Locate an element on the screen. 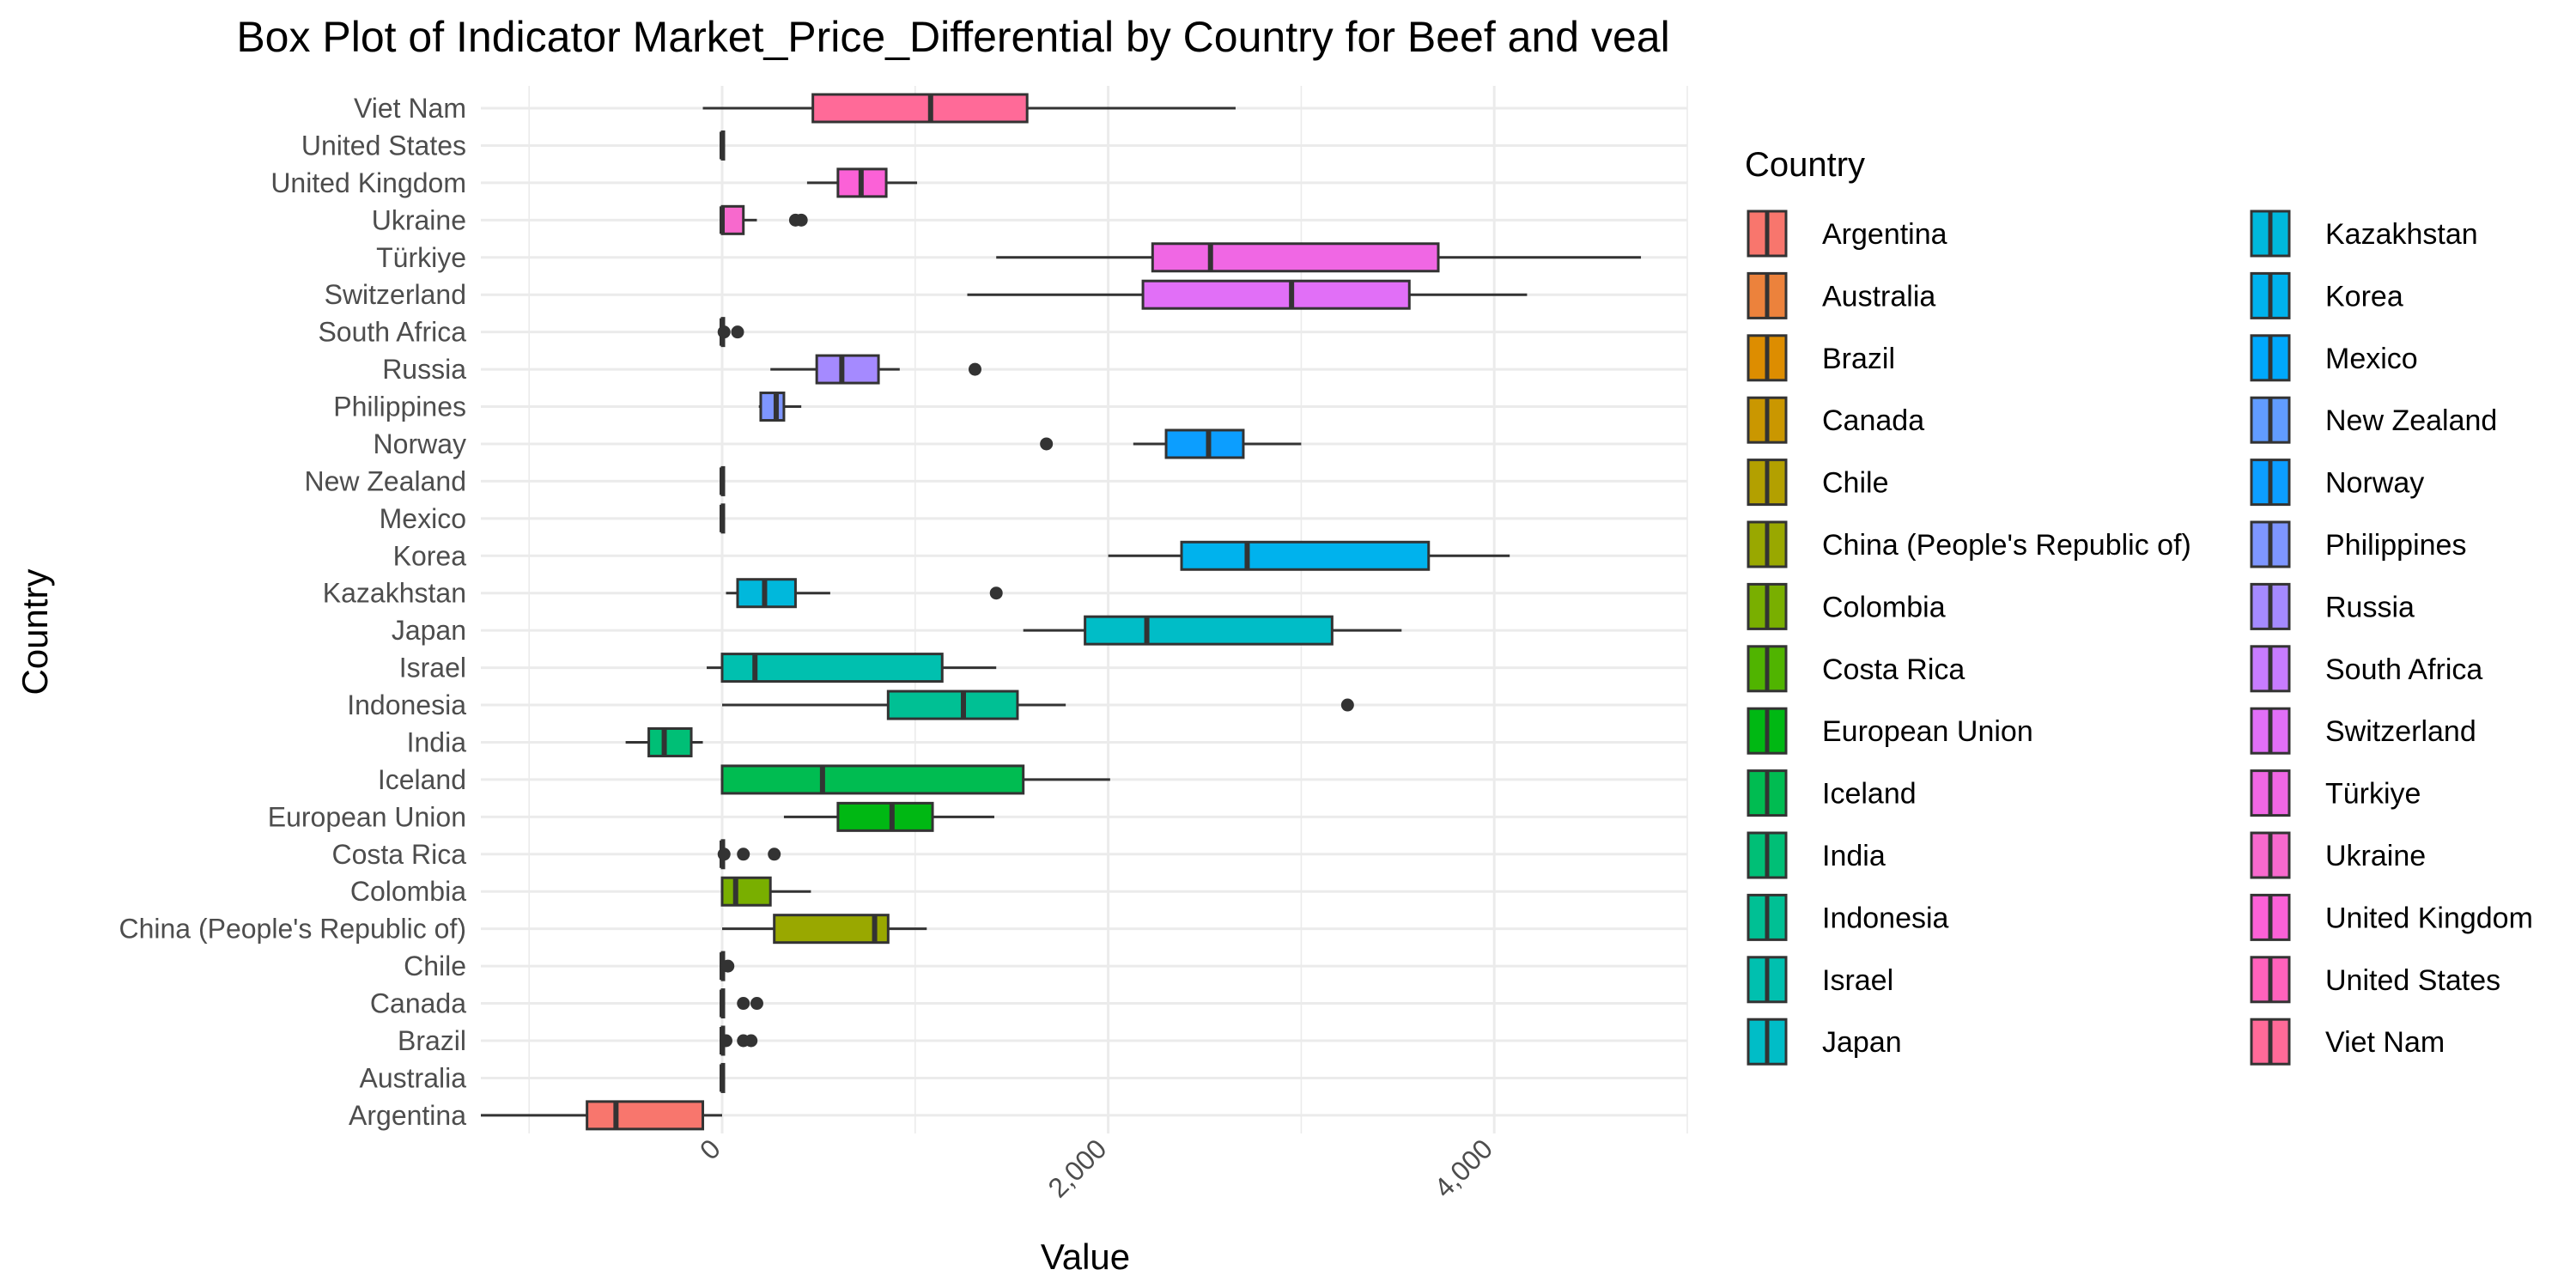 The image size is (2576, 1288). legend-label: Switzerland is located at coordinates (2400, 731).